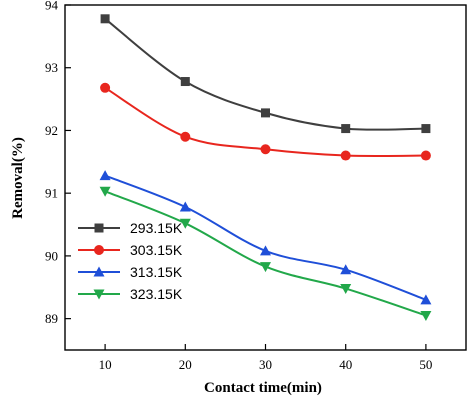 The image size is (473, 402). What do you see at coordinates (58, 163) in the screenshot?
I see `y-axis-ticks: 89 90 91 92 93 94` at bounding box center [58, 163].